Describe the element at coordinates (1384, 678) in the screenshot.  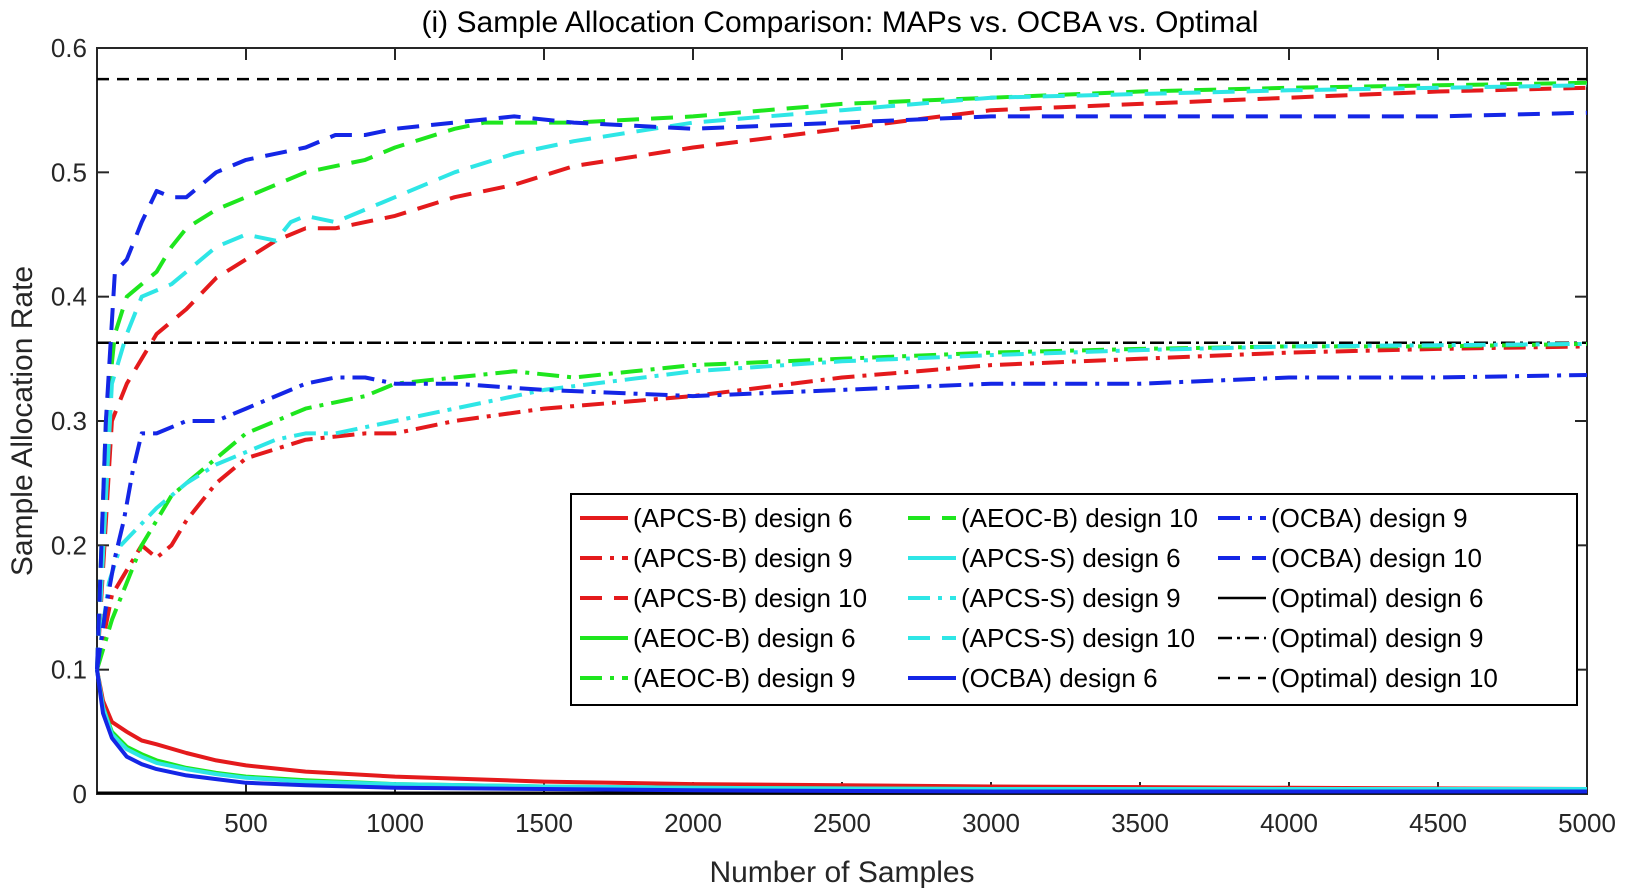
I see `legend-label-14: (Optimal) design 10` at that location.